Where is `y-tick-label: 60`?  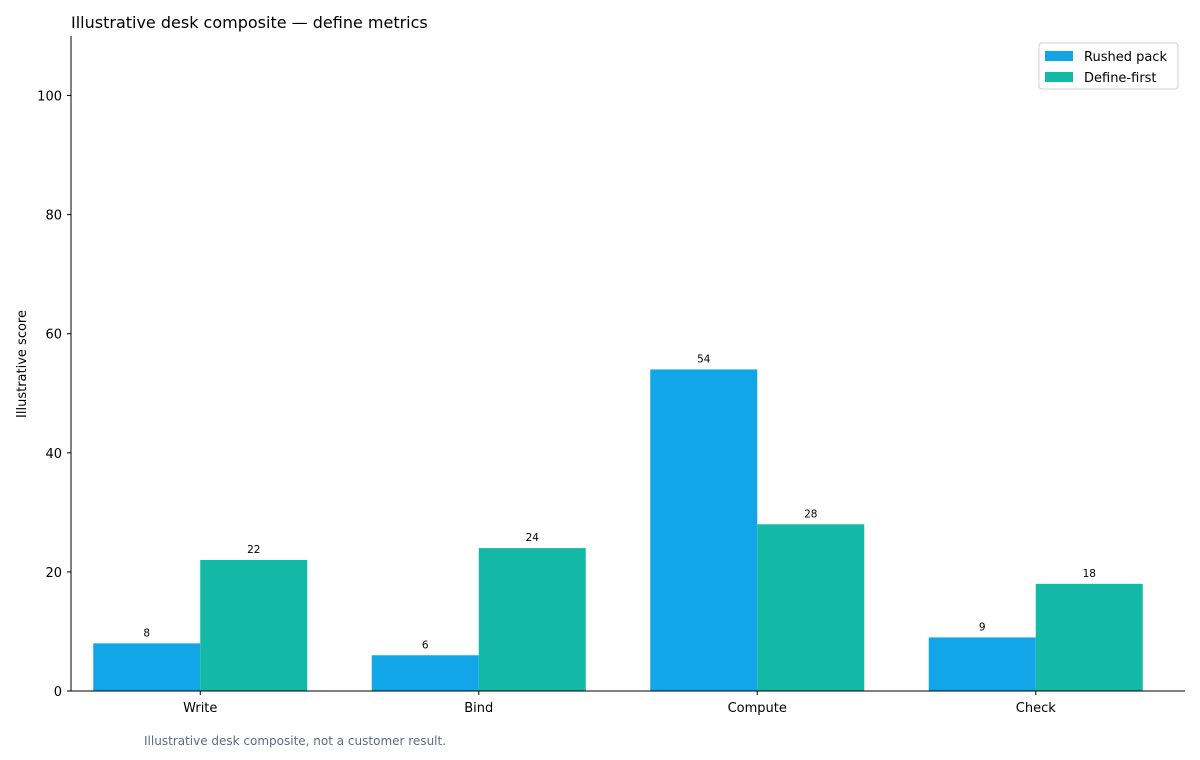 y-tick-label: 60 is located at coordinates (53, 335).